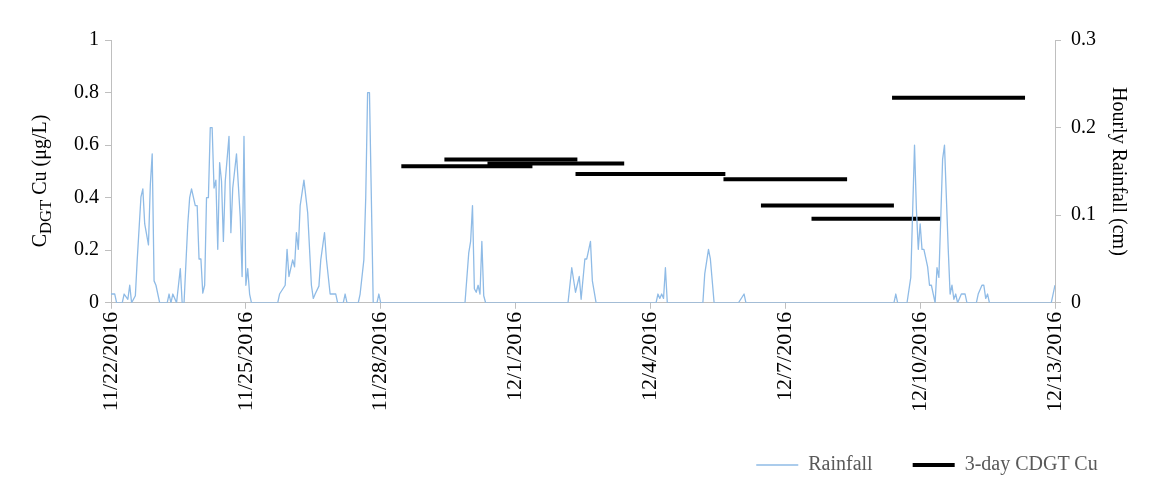 The width and height of the screenshot is (1152, 485). I want to click on y-tick-label: 0.6, so click(86, 143).